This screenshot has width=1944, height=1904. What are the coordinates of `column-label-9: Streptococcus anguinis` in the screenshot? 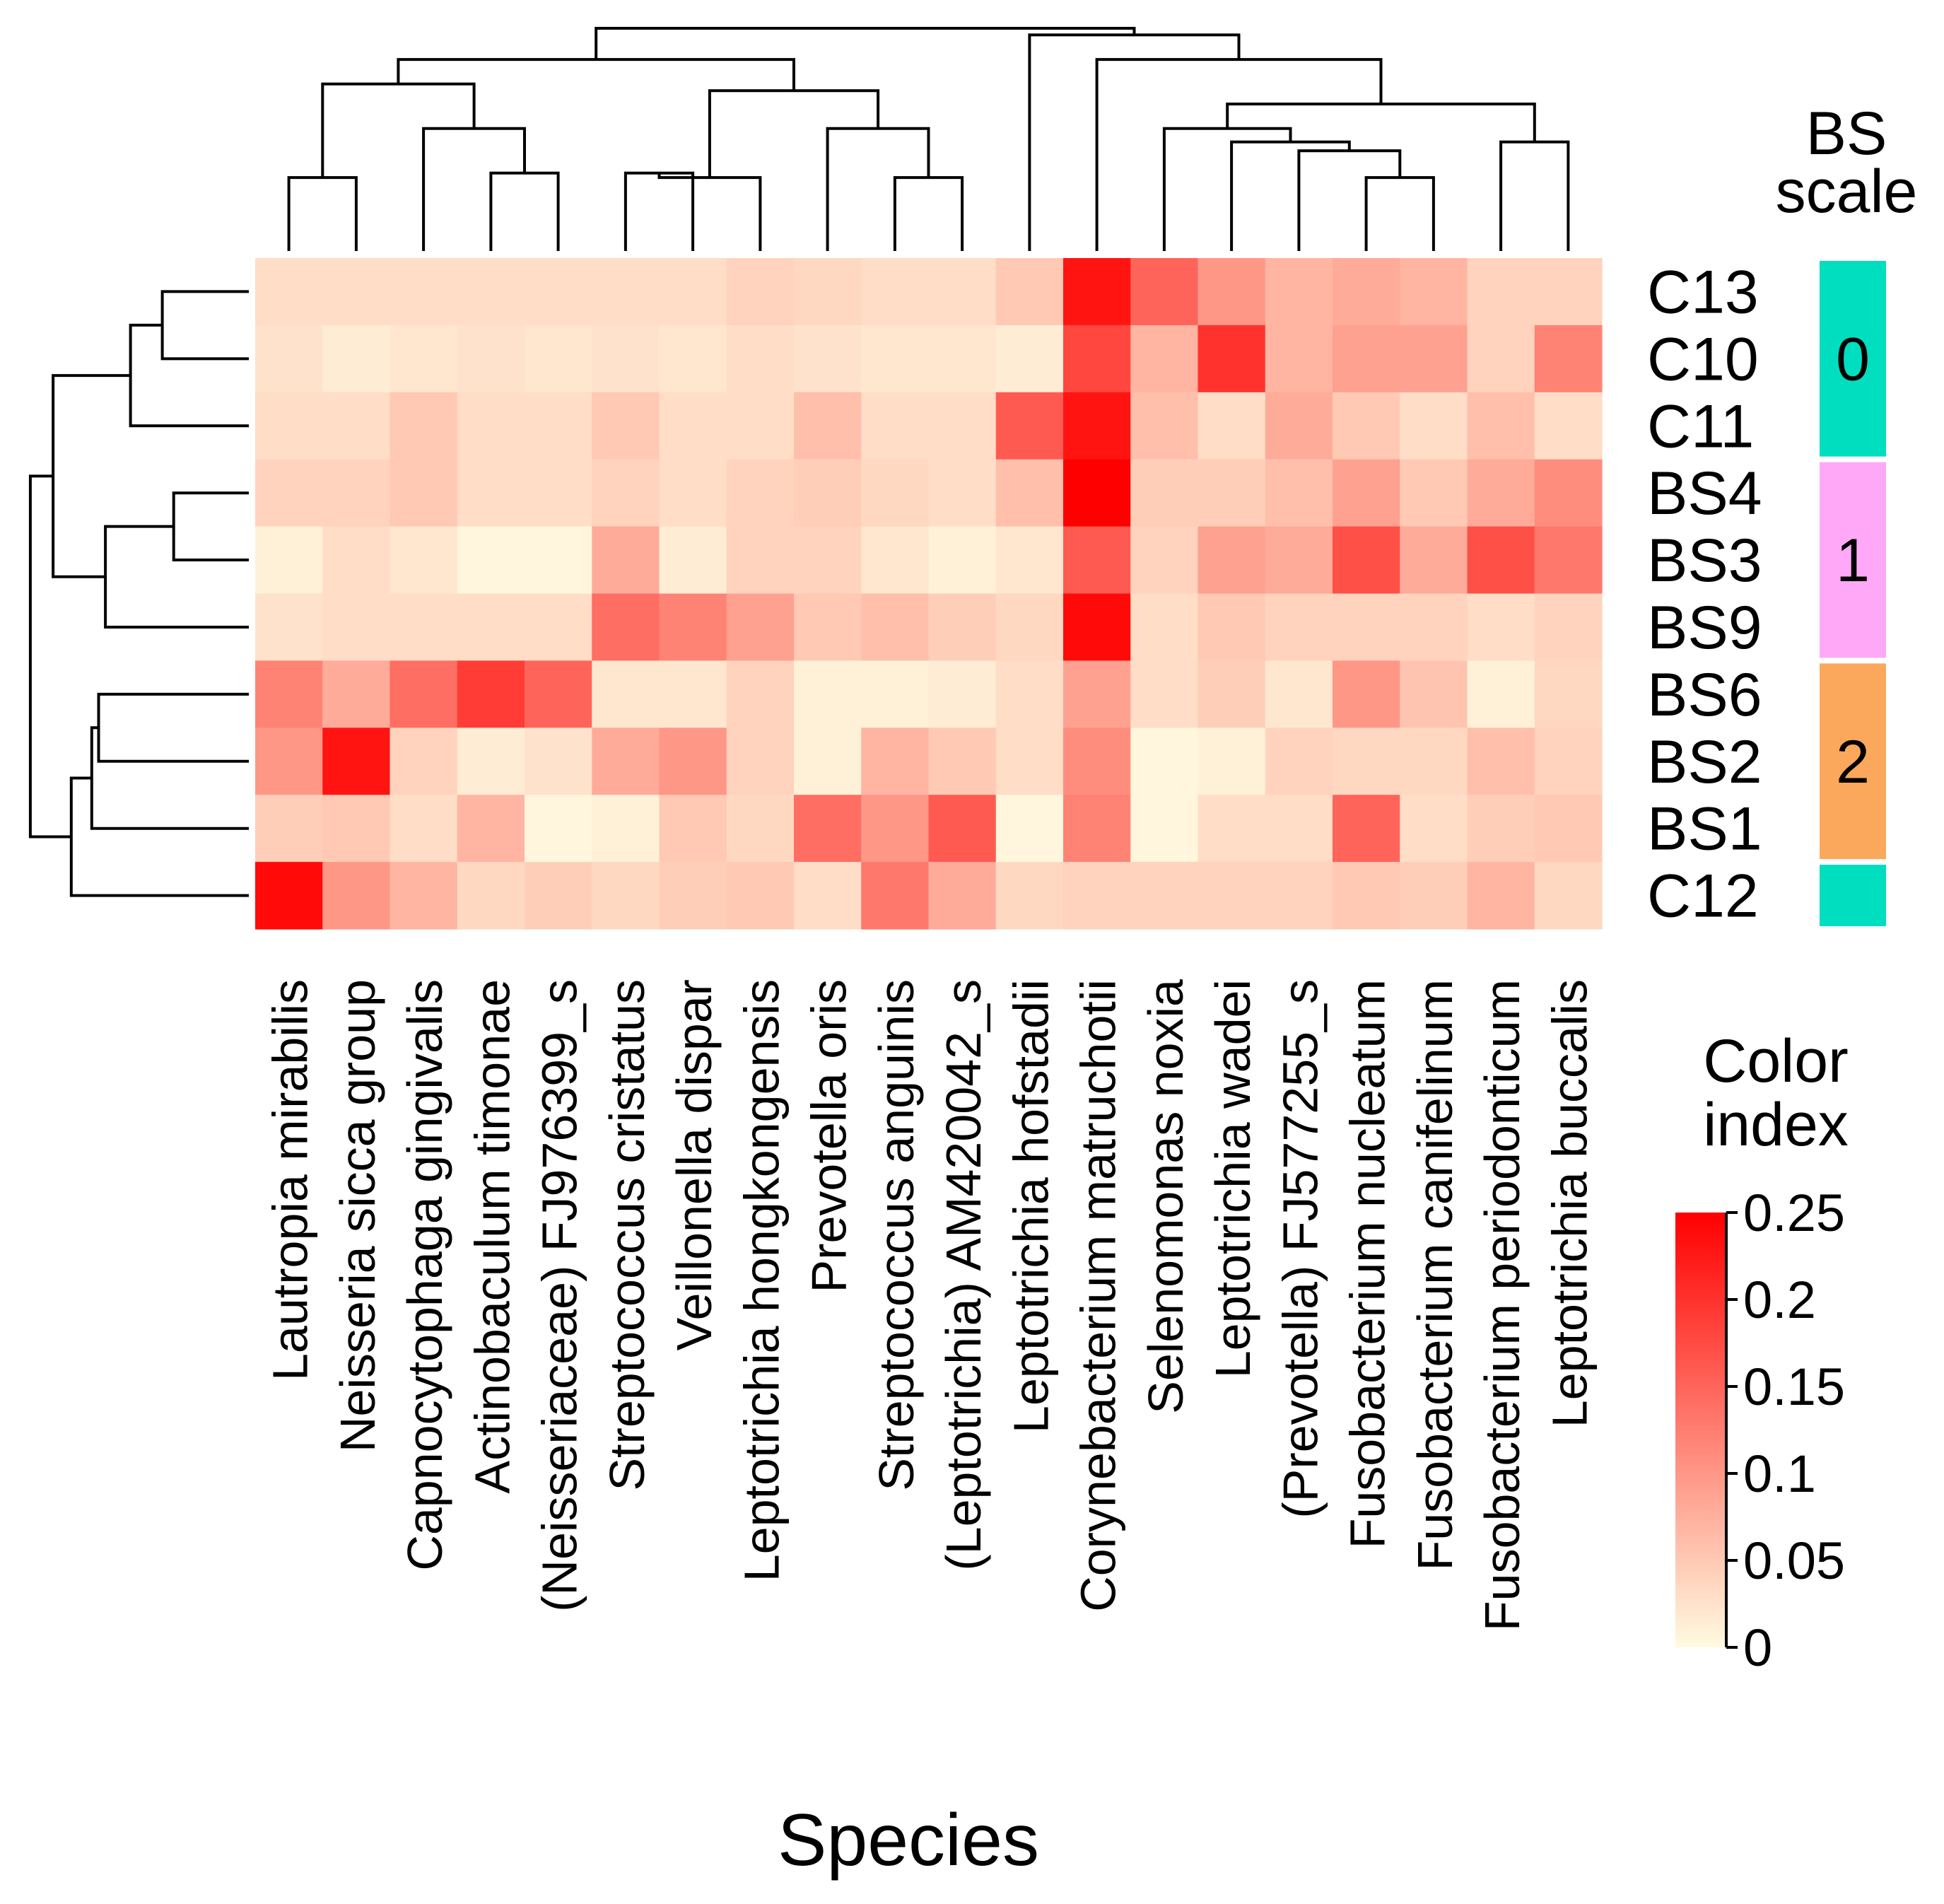 It's located at (896, 1235).